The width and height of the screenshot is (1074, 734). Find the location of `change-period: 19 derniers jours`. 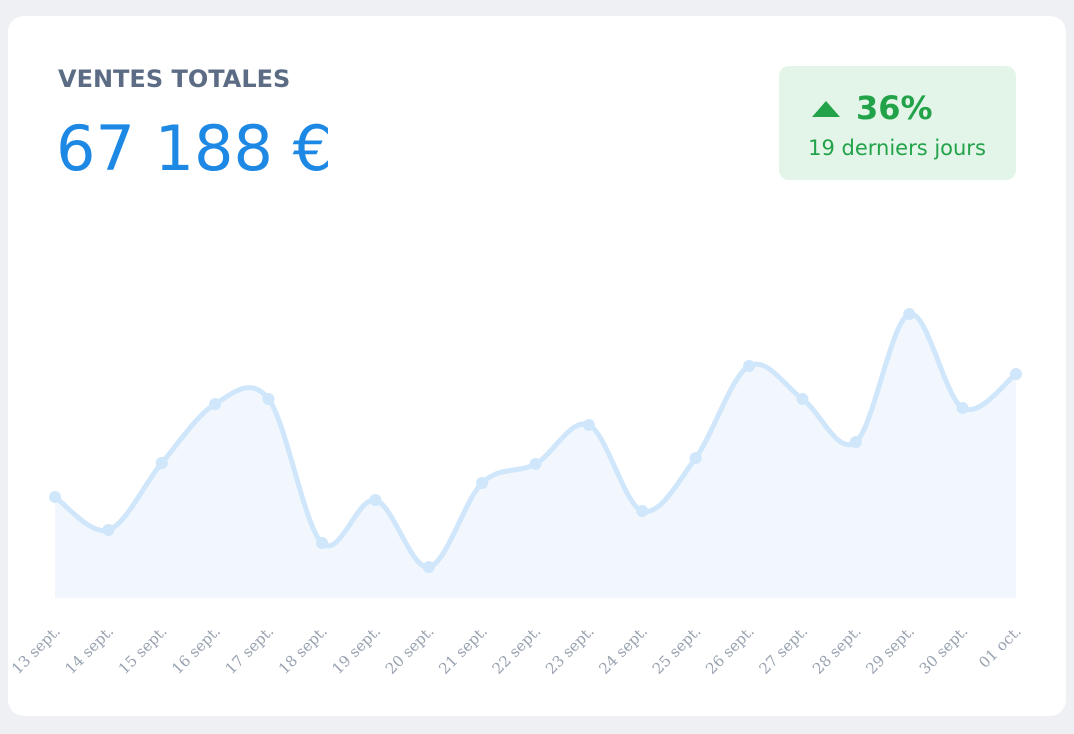

change-period: 19 derniers jours is located at coordinates (897, 148).